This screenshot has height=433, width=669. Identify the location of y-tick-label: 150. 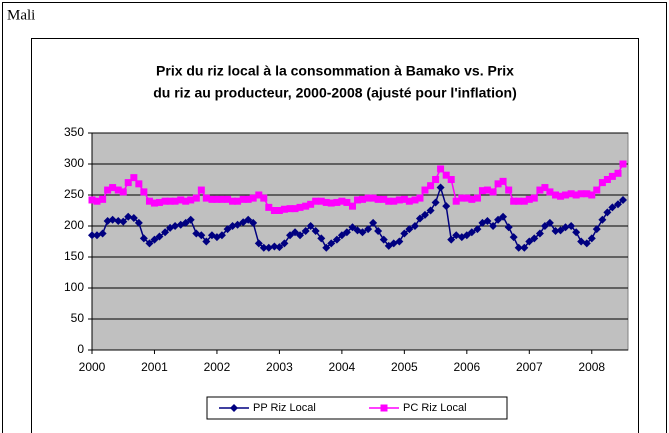
(74, 256).